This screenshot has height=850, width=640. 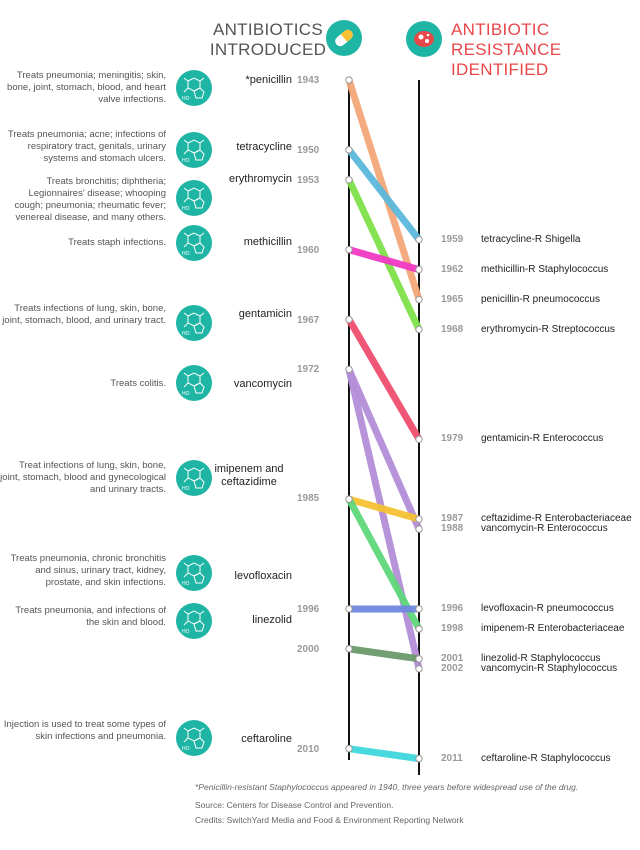 I want to click on introduced-year-tetracycline: 1950, so click(x=308, y=150).